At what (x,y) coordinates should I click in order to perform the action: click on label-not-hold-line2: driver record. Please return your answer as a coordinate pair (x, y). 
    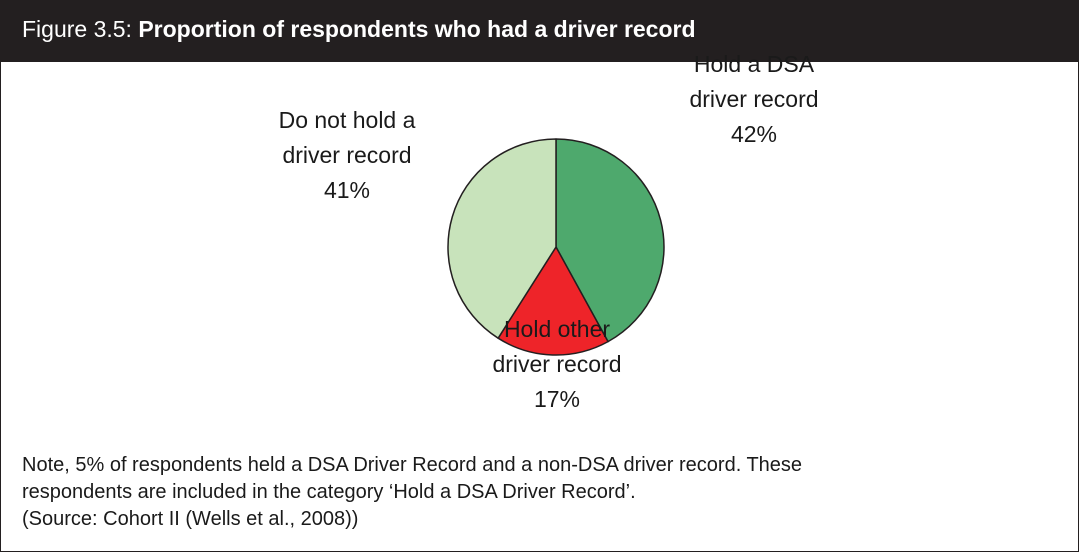
    Looking at the image, I should click on (347, 155).